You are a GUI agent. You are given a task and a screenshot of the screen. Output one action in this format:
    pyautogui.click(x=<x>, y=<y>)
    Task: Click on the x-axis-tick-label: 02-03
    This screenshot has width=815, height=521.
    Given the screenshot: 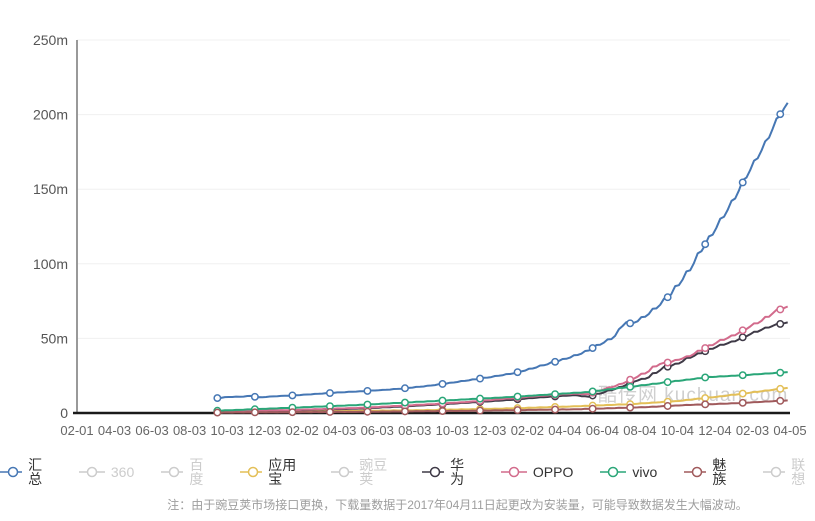 What is the action you would take?
    pyautogui.click(x=752, y=430)
    